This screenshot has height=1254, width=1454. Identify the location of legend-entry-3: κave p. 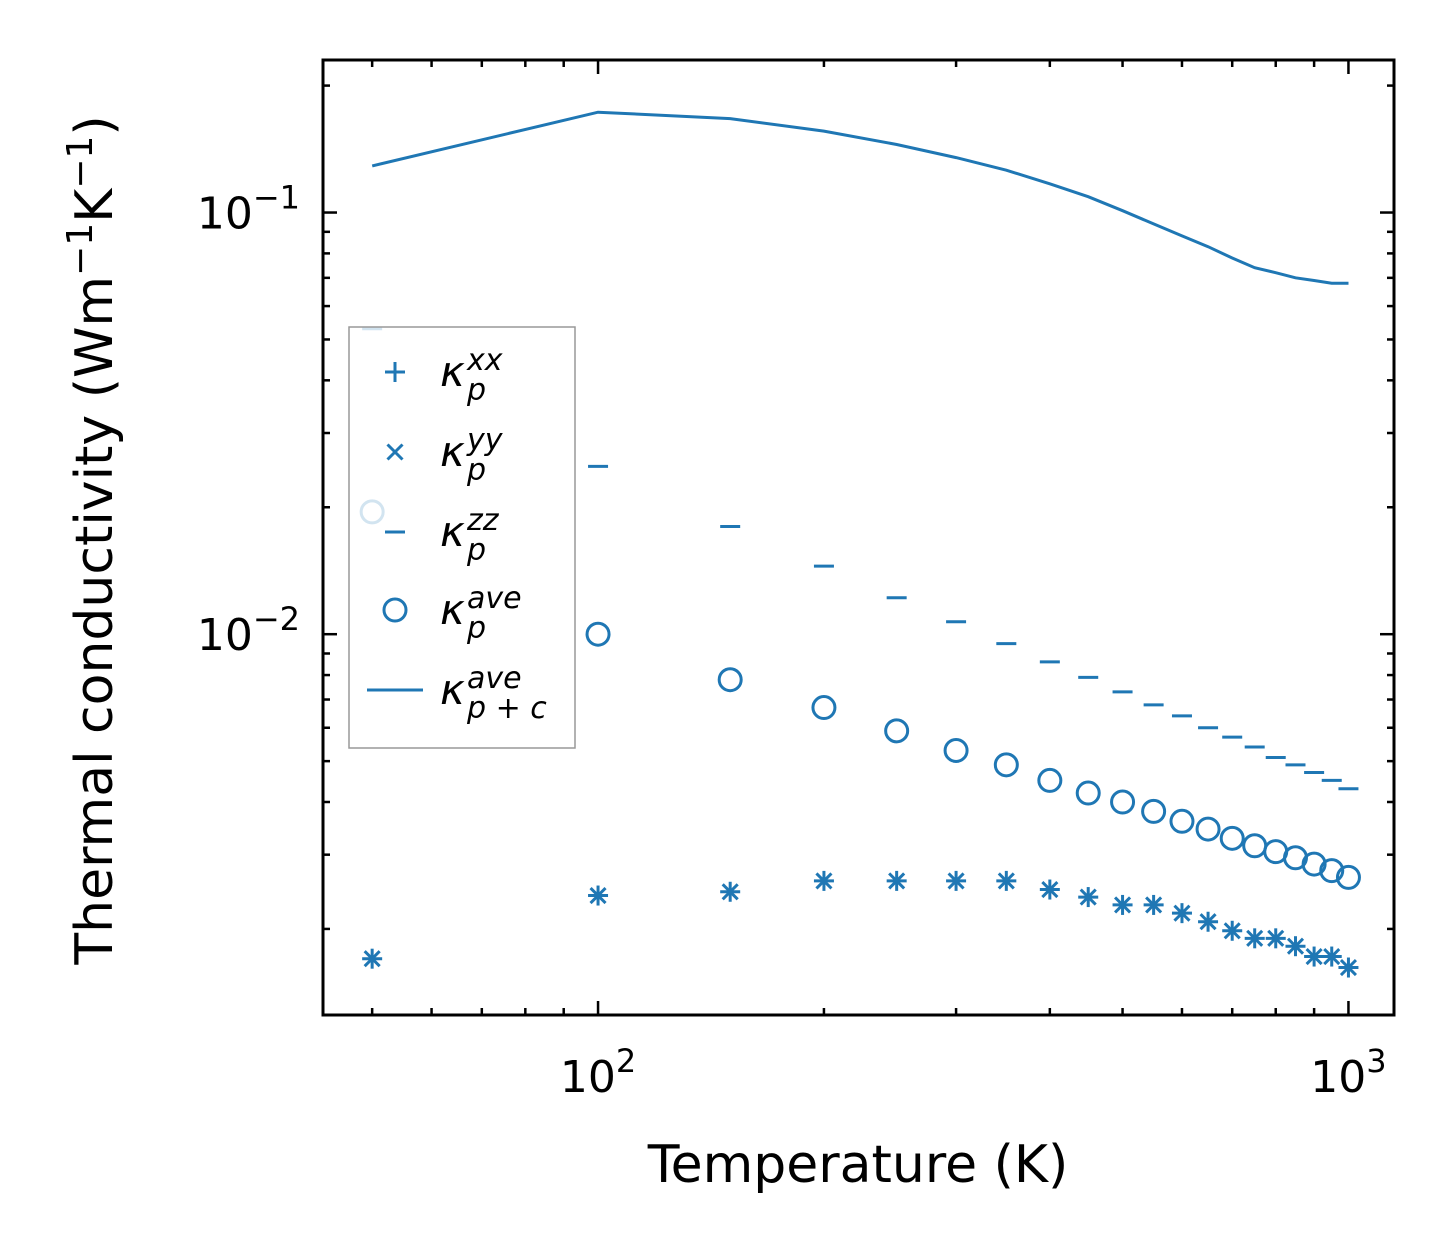
(452, 613).